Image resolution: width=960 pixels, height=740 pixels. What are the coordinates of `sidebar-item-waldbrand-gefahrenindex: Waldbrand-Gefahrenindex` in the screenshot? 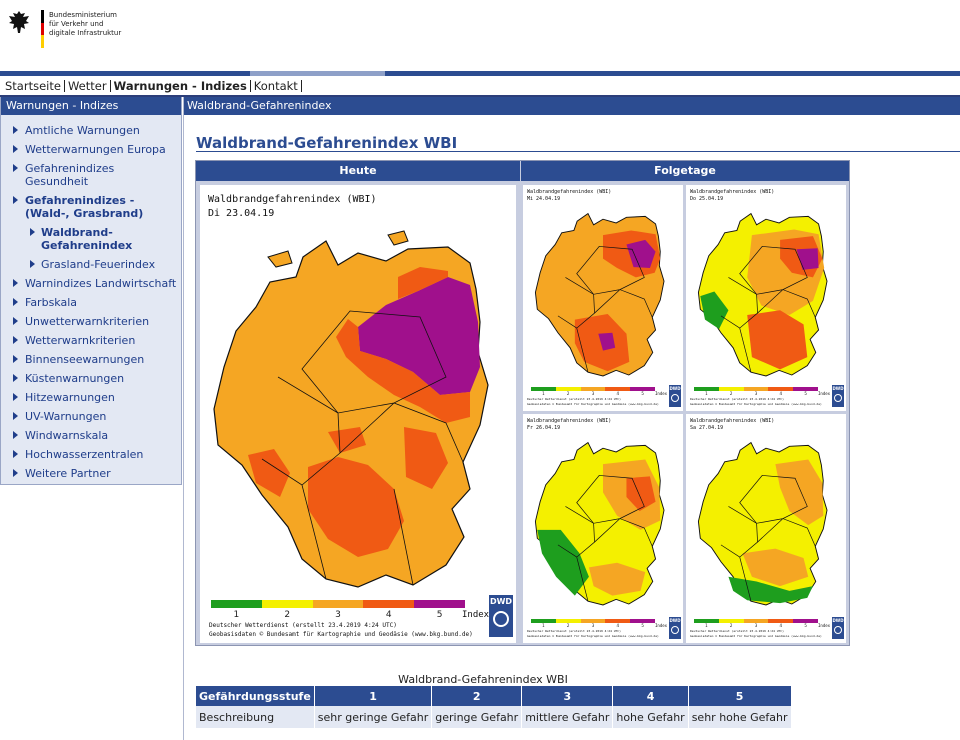 It's located at (91, 239).